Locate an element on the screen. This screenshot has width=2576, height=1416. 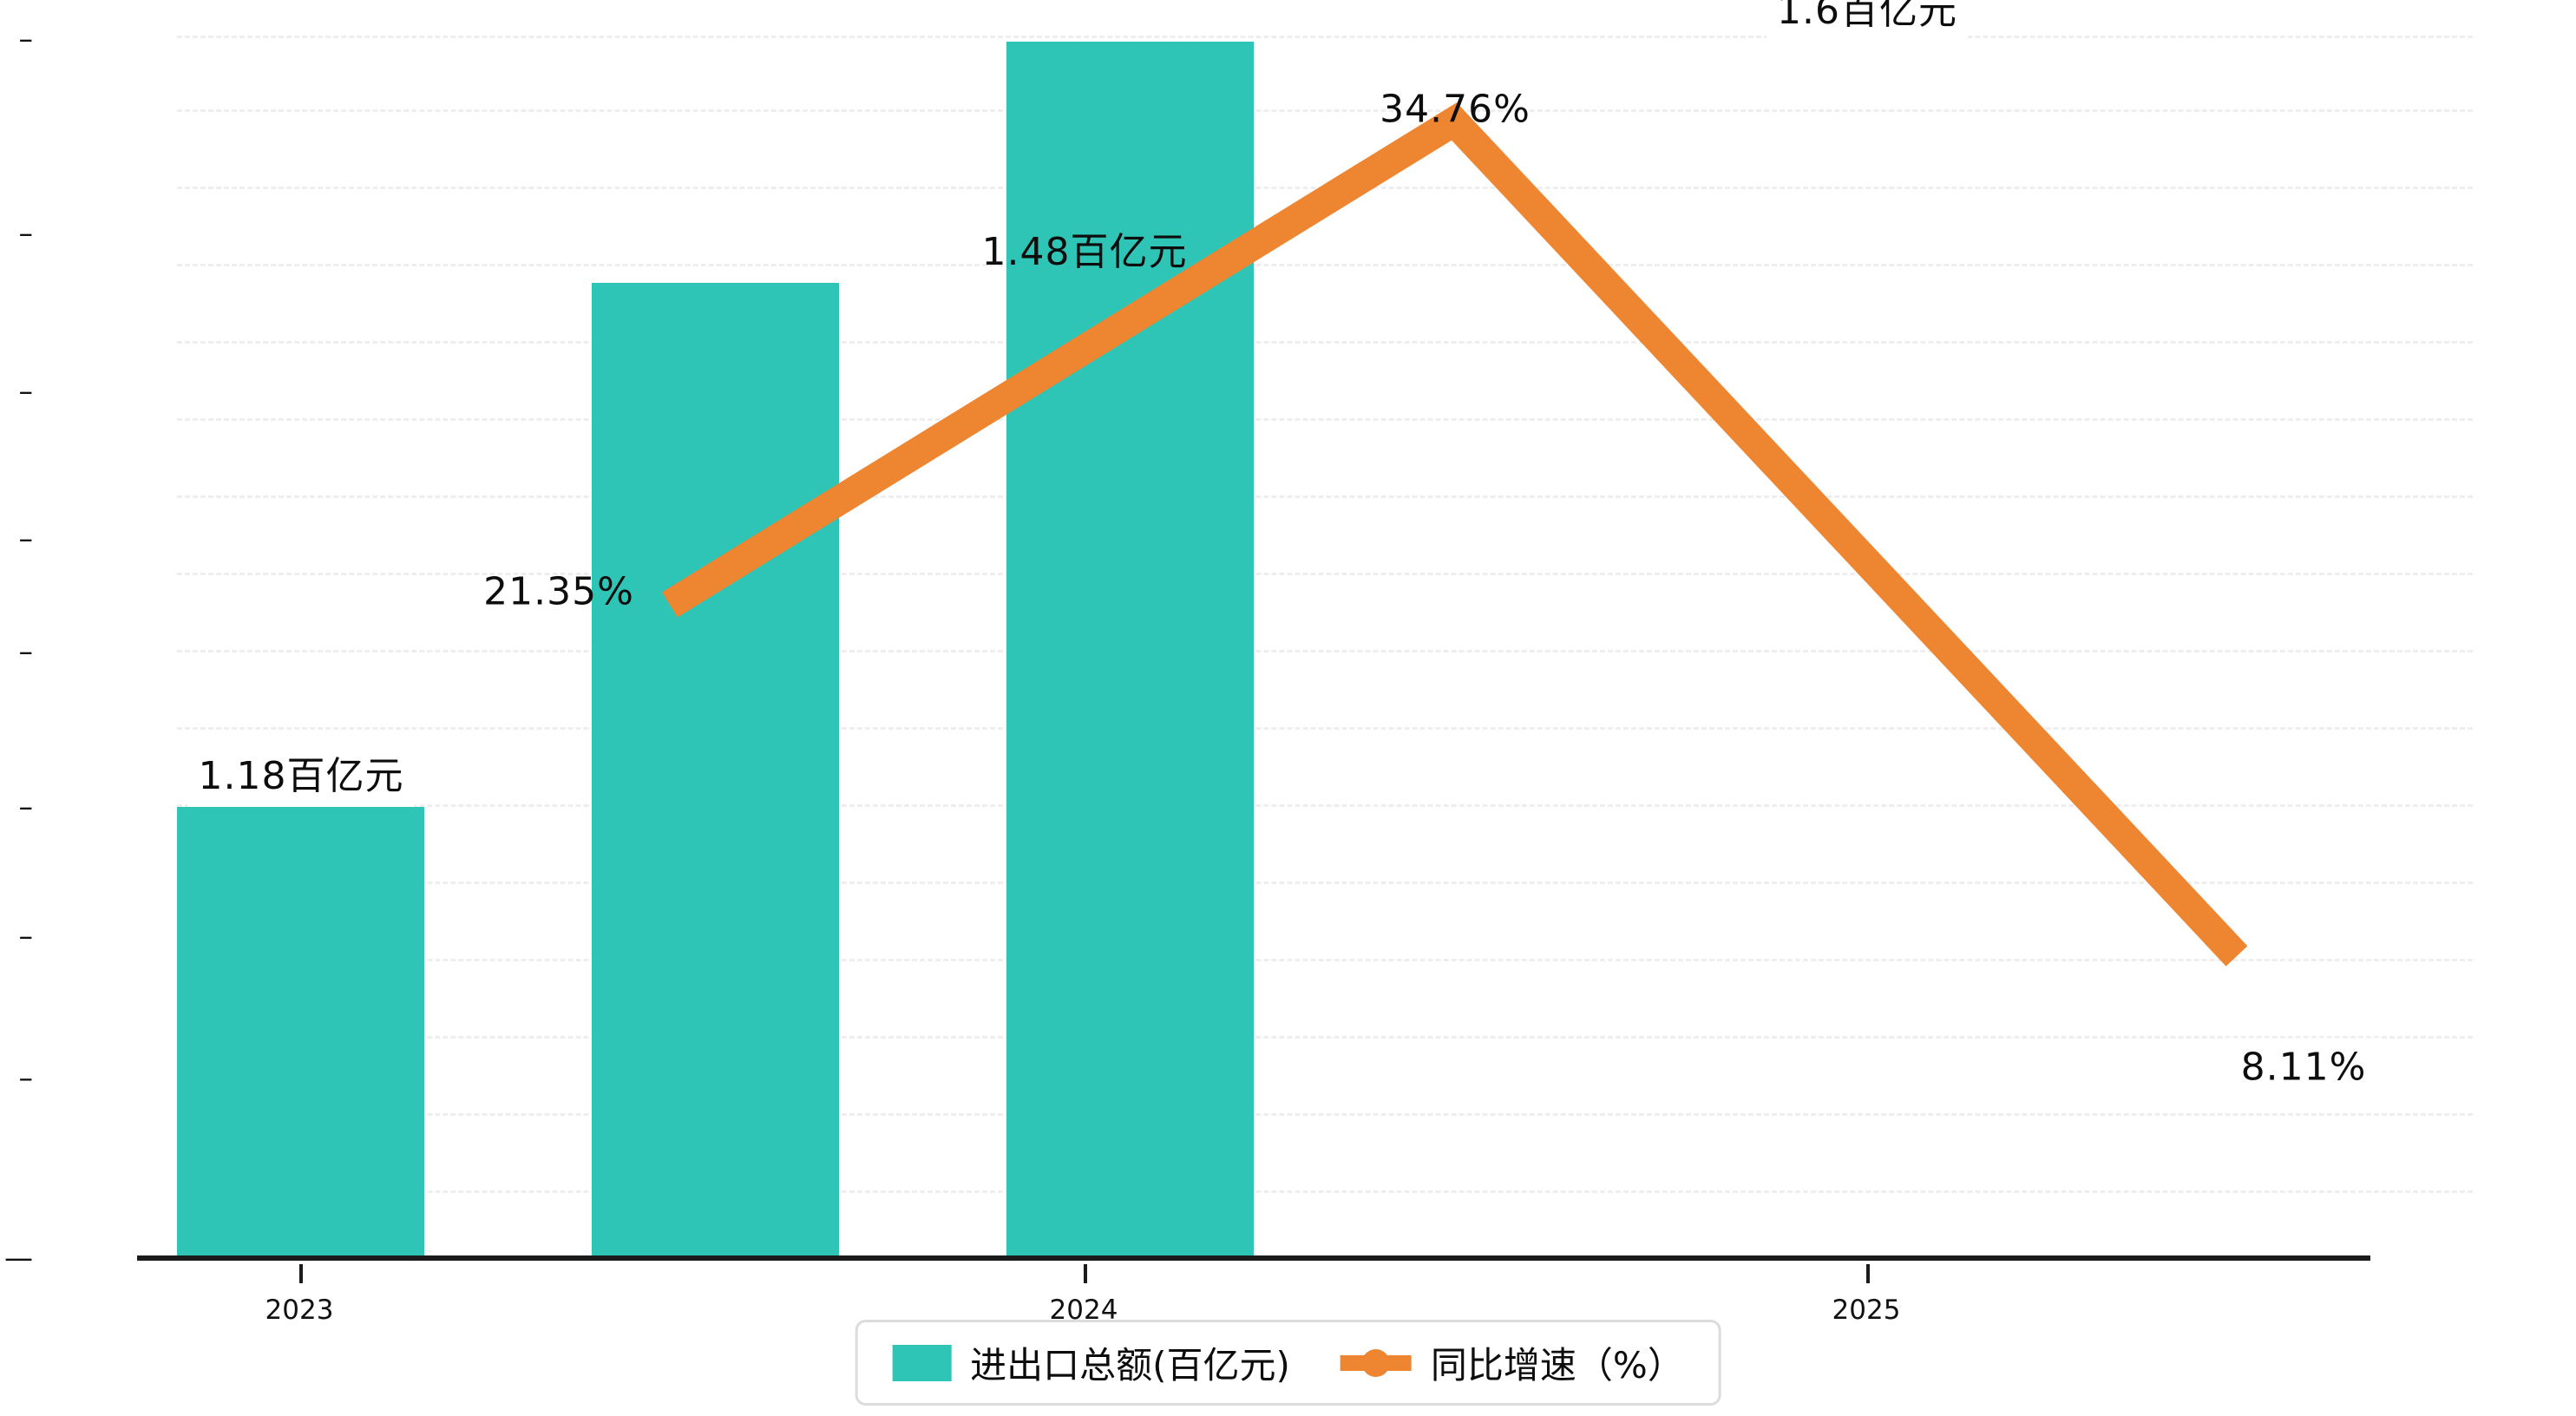
bar-value-label-2025: 1.6百亿元 is located at coordinates (1867, 21).